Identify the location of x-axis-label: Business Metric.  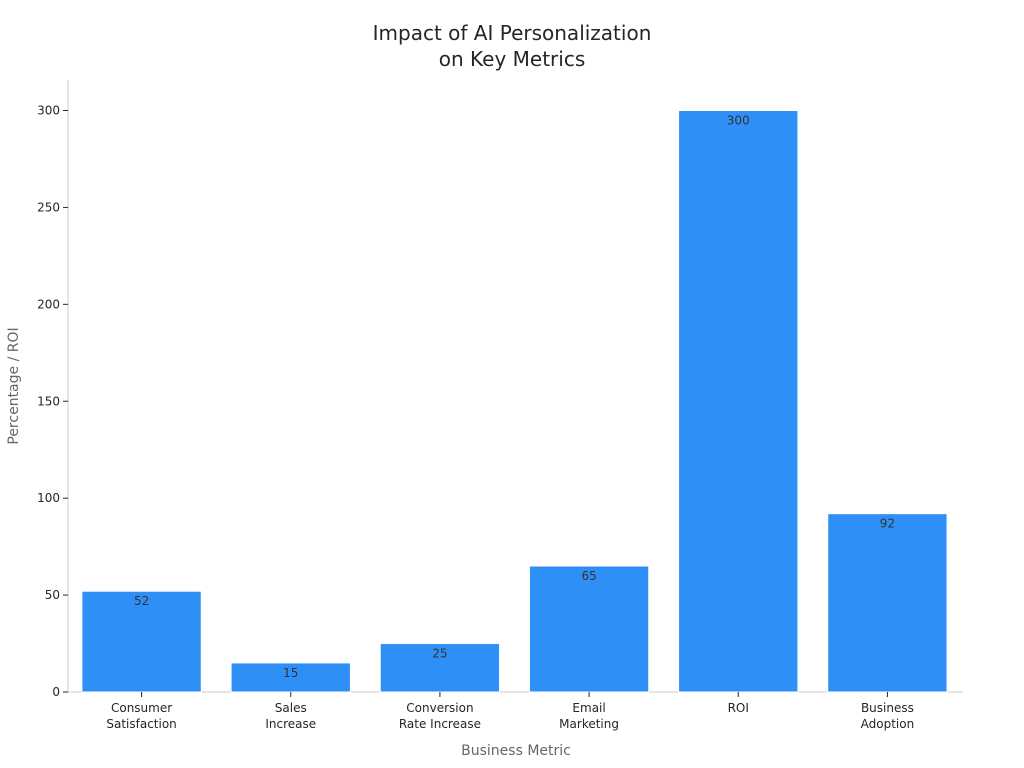
(516, 751).